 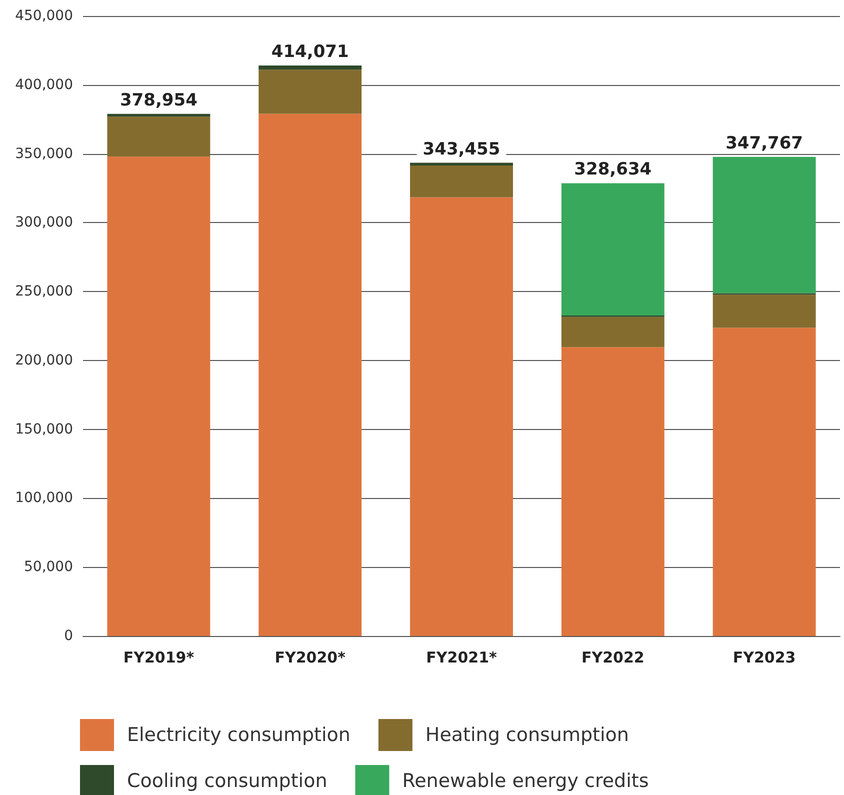 I want to click on total-label: 378,954, so click(x=159, y=100).